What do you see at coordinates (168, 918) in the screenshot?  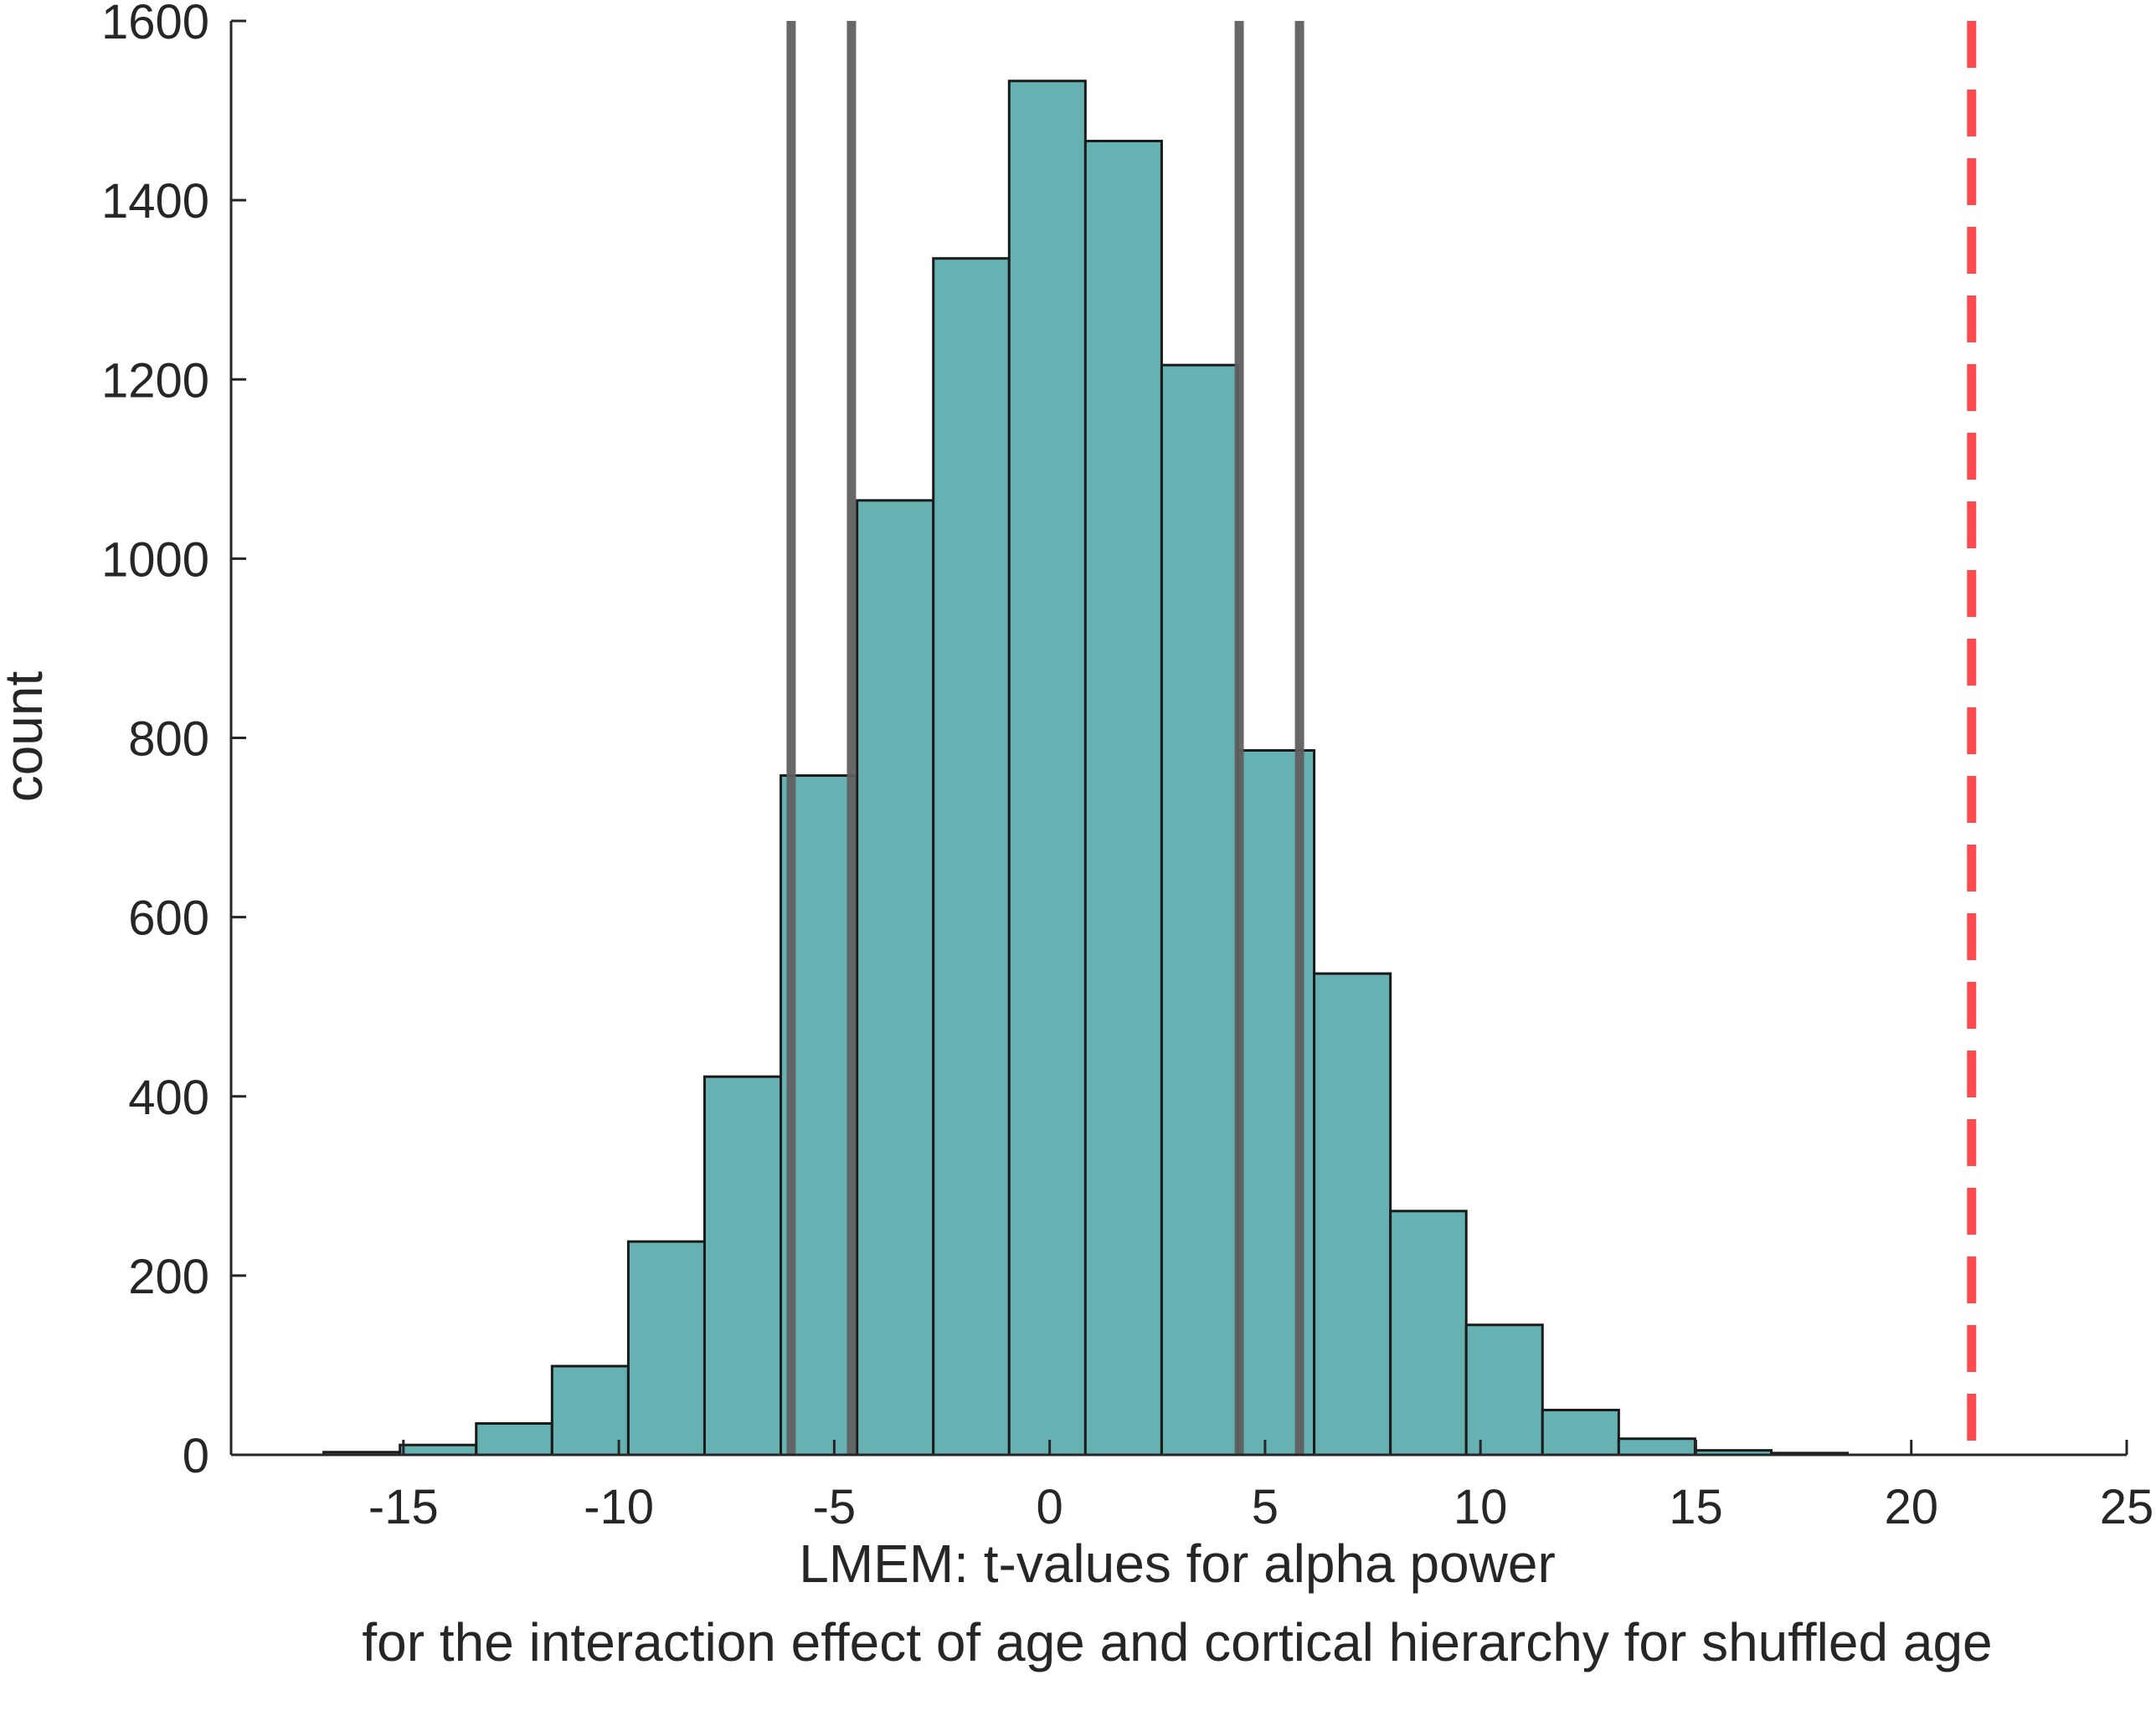 I see `y-tick-label: 600` at bounding box center [168, 918].